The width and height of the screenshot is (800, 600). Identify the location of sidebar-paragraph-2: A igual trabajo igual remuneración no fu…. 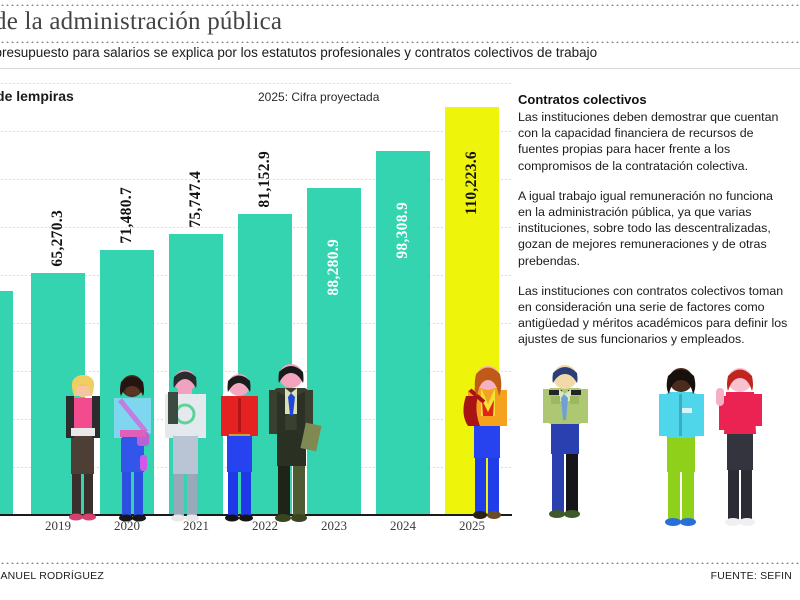
(645, 228).